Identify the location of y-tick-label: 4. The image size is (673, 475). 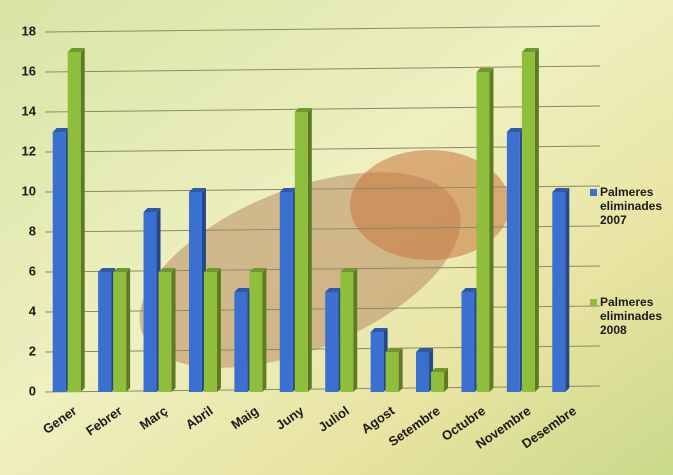
(33, 310).